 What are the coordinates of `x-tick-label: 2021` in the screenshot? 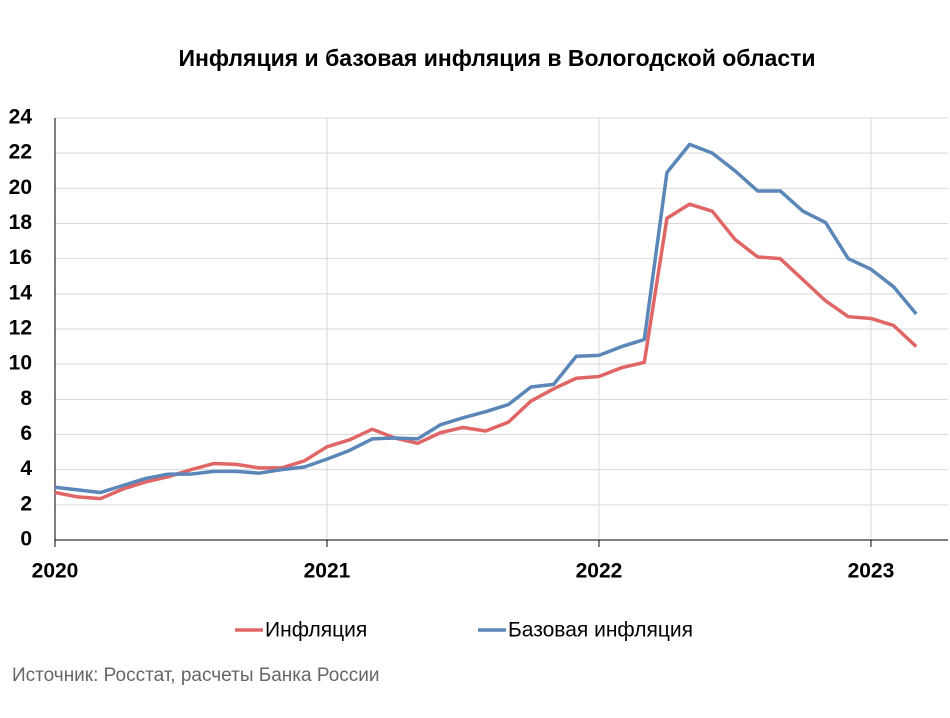 It's located at (327, 571).